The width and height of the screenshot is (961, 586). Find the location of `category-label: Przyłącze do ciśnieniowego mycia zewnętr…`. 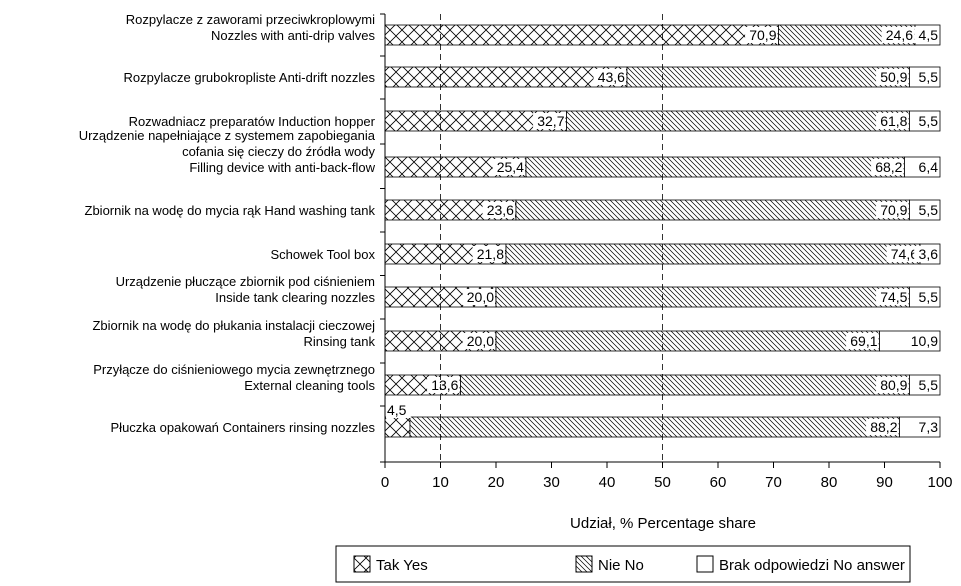

category-label: Przyłącze do ciśnieniowego mycia zewnętr… is located at coordinates (234, 369).